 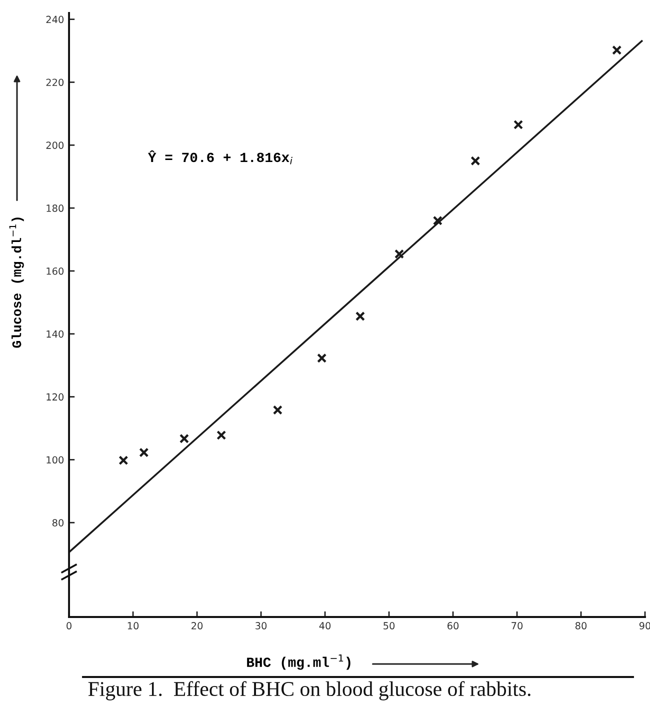 What do you see at coordinates (55, 82) in the screenshot?
I see `y-tick-label: 220` at bounding box center [55, 82].